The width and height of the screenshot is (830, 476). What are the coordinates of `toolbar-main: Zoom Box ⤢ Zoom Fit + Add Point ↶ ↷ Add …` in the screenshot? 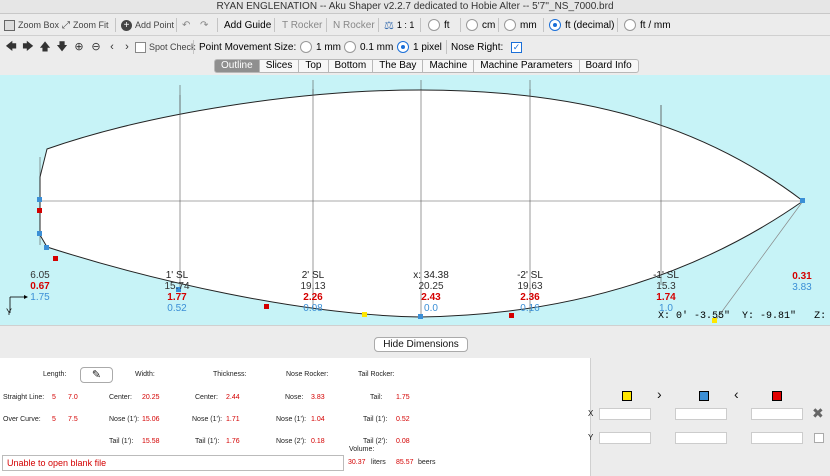 It's located at (415, 25).